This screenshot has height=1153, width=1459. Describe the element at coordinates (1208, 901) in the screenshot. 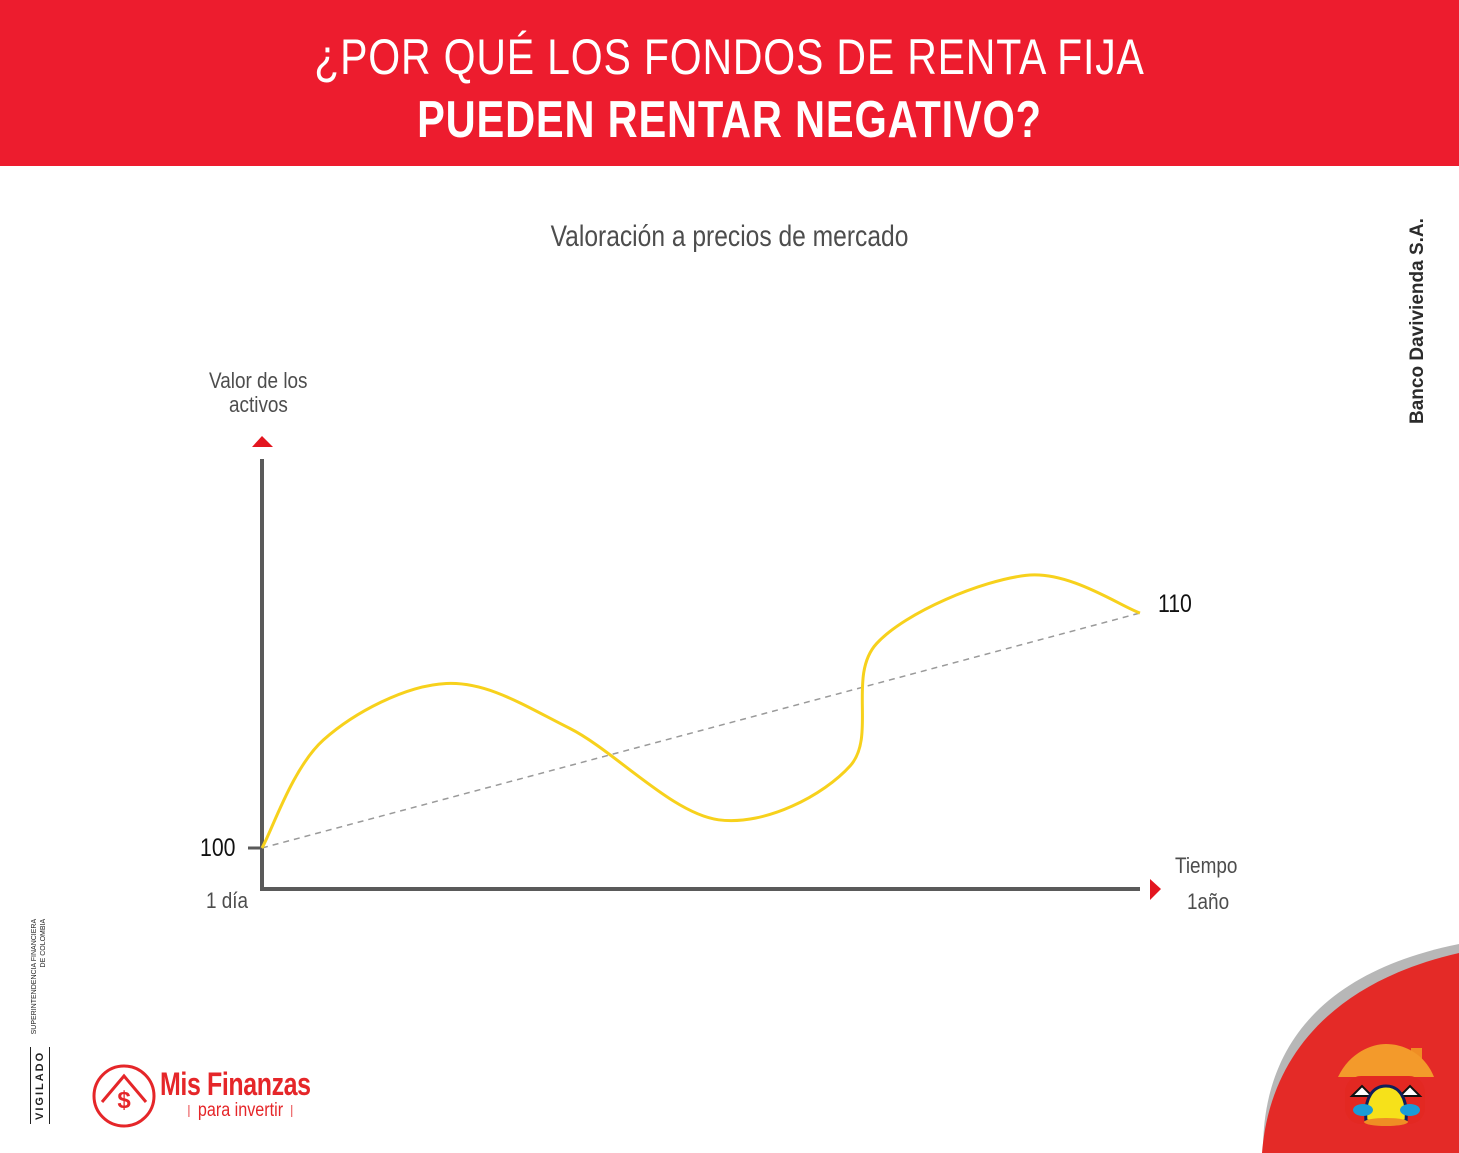

I see `x-end-label: 1año` at that location.